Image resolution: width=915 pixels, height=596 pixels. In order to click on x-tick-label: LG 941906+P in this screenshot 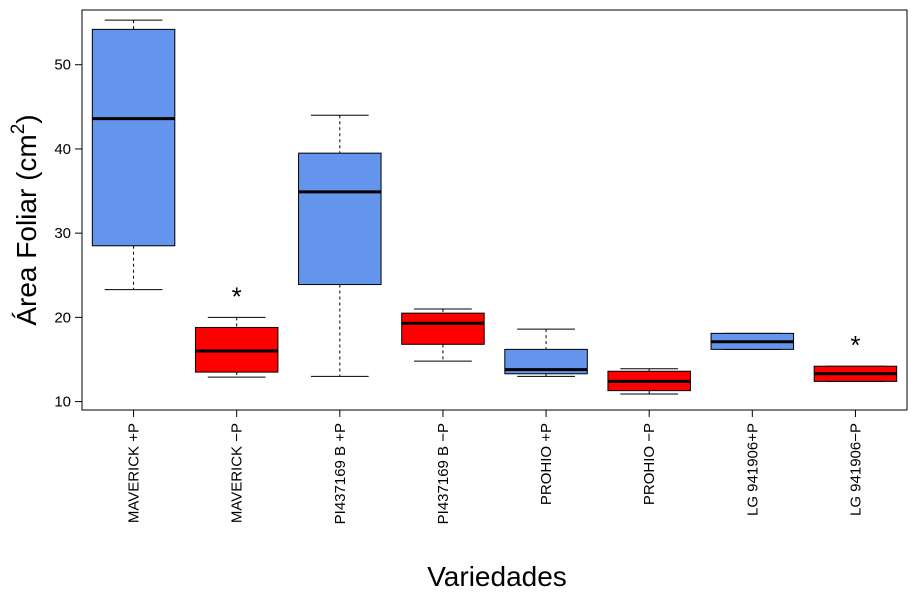, I will do `click(752, 469)`.